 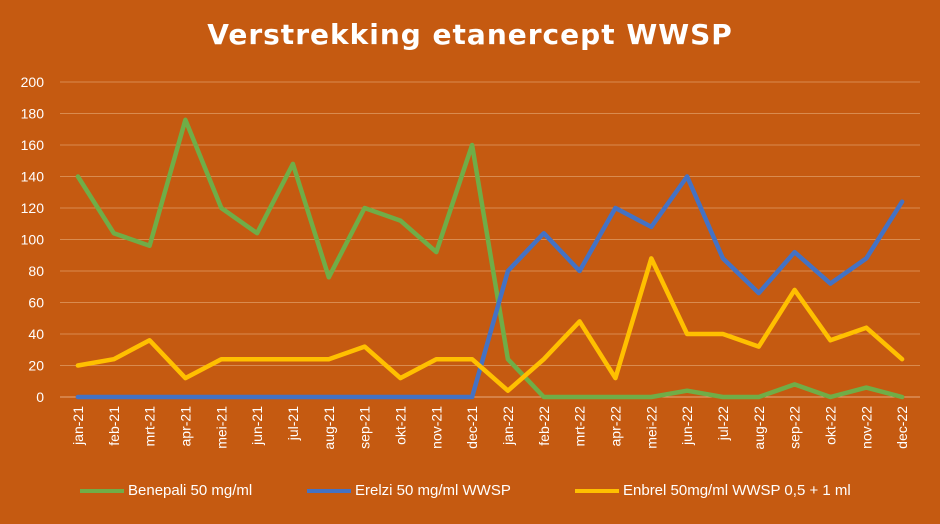 I want to click on x-tick-label: aug-21, so click(x=329, y=428).